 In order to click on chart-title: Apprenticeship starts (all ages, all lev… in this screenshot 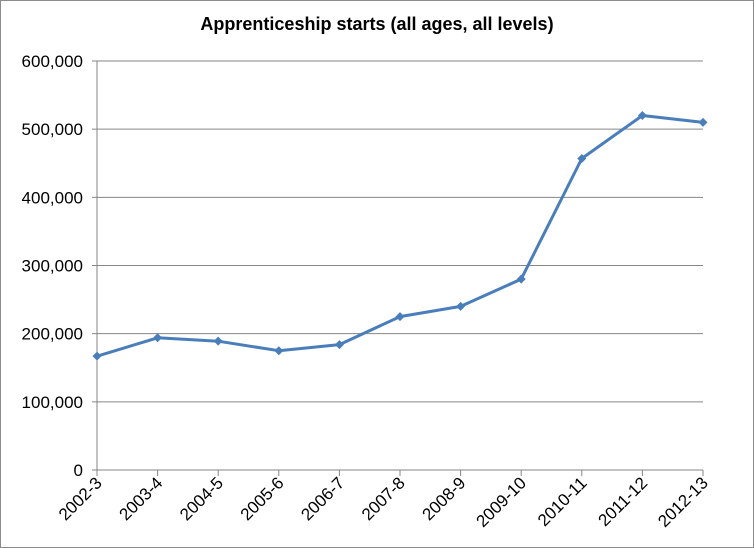, I will do `click(377, 24)`.